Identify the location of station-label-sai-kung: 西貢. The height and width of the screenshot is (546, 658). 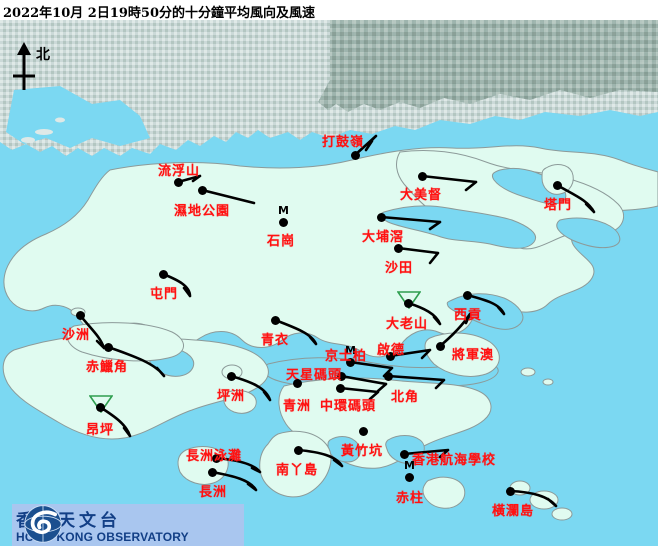
(468, 315).